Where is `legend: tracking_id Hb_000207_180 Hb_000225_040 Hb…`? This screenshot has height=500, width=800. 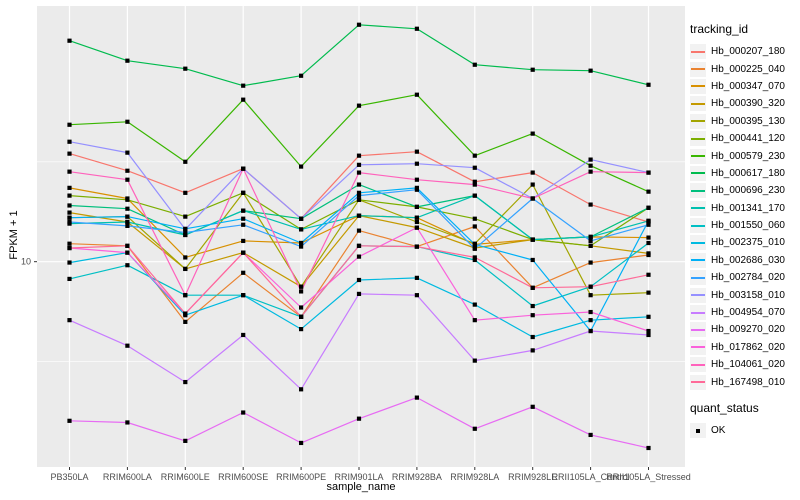
legend: tracking_id Hb_000207_180 Hb_000225_040 Hb… is located at coordinates (744, 229).